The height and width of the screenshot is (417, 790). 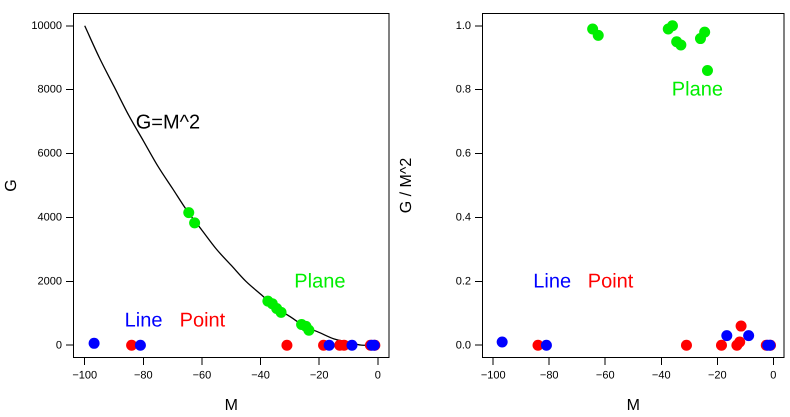 I want to click on y-tick-label: 2000, so click(x=50, y=281).